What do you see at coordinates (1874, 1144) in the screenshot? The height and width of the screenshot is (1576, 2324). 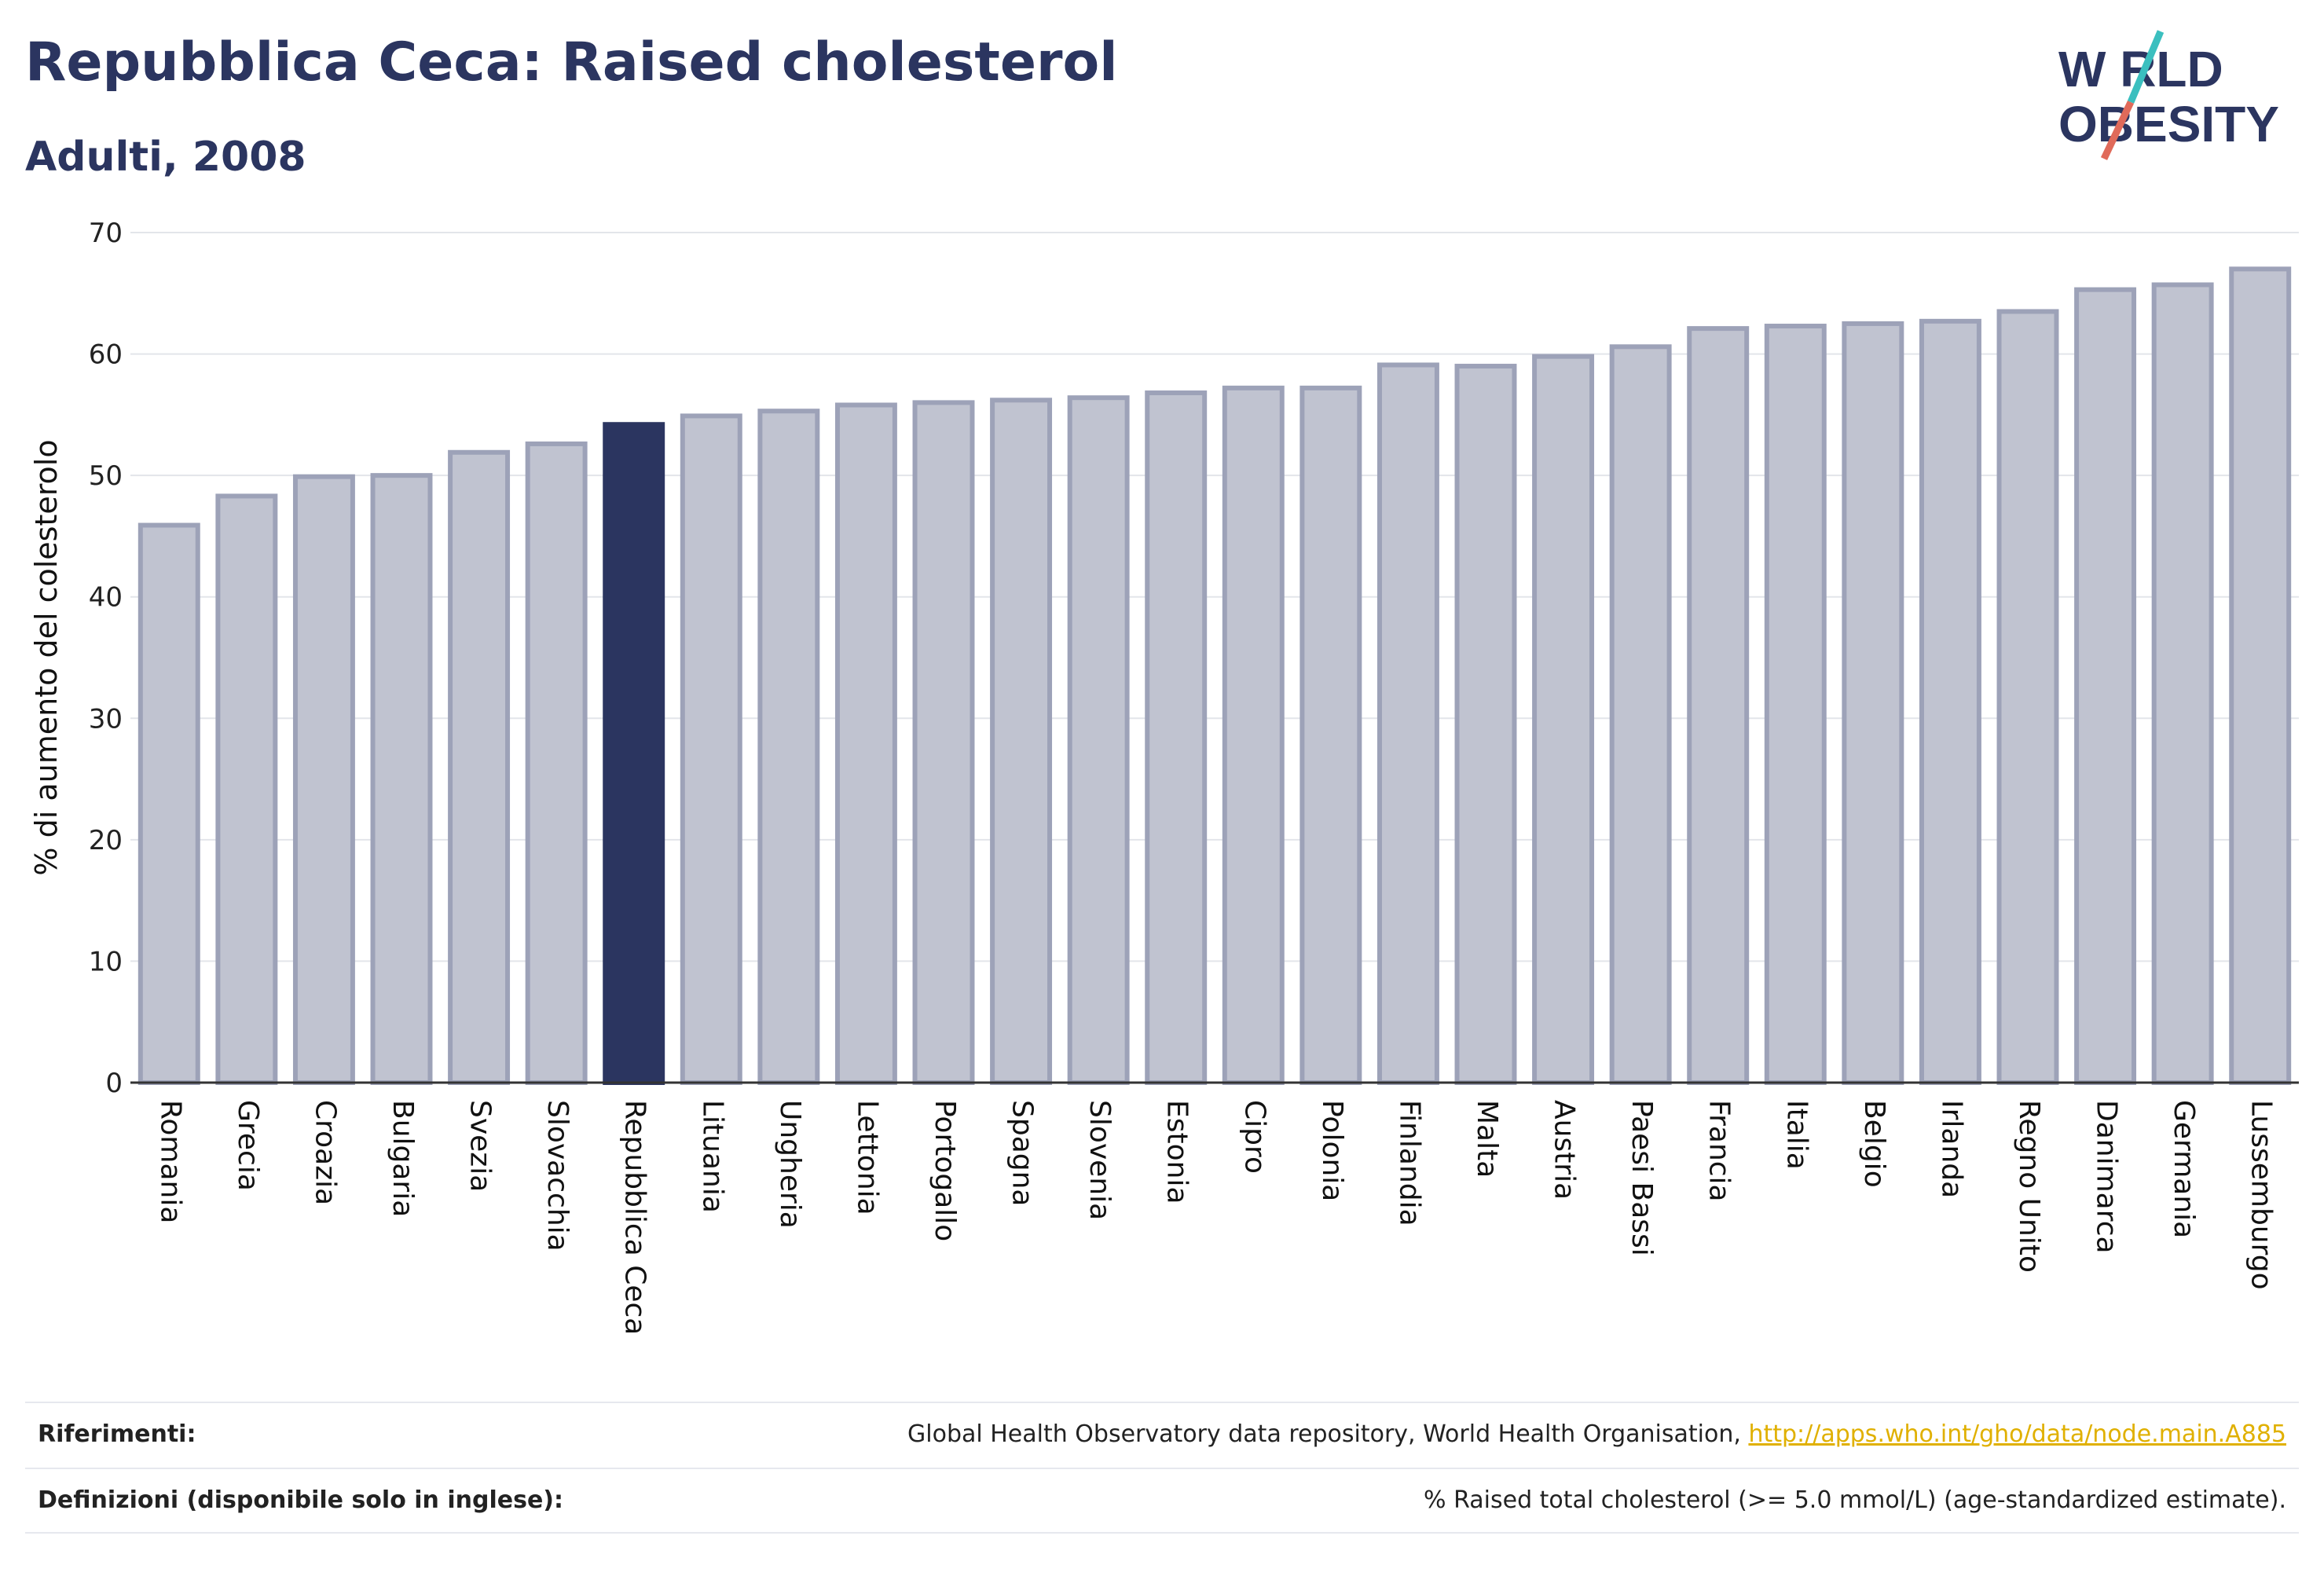 I see `x-tick-label: Belgio` at bounding box center [1874, 1144].